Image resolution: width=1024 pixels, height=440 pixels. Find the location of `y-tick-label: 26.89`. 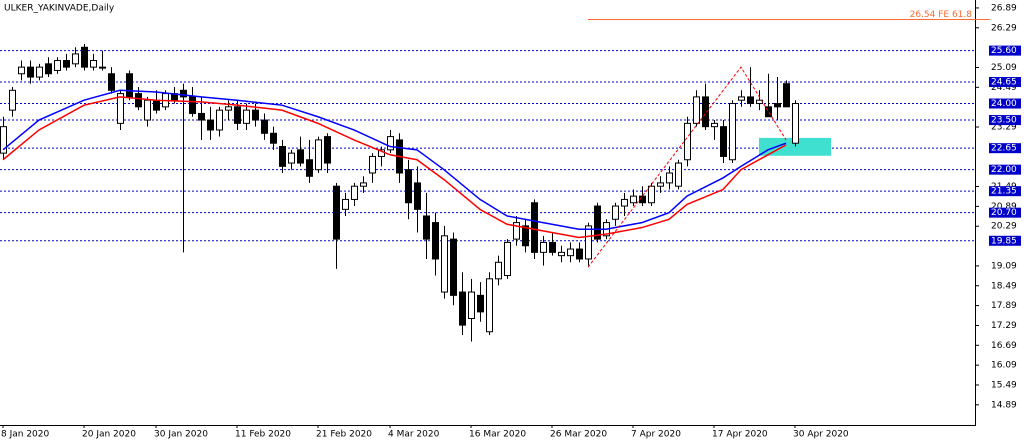

y-tick-label: 26.89 is located at coordinates (1004, 8).